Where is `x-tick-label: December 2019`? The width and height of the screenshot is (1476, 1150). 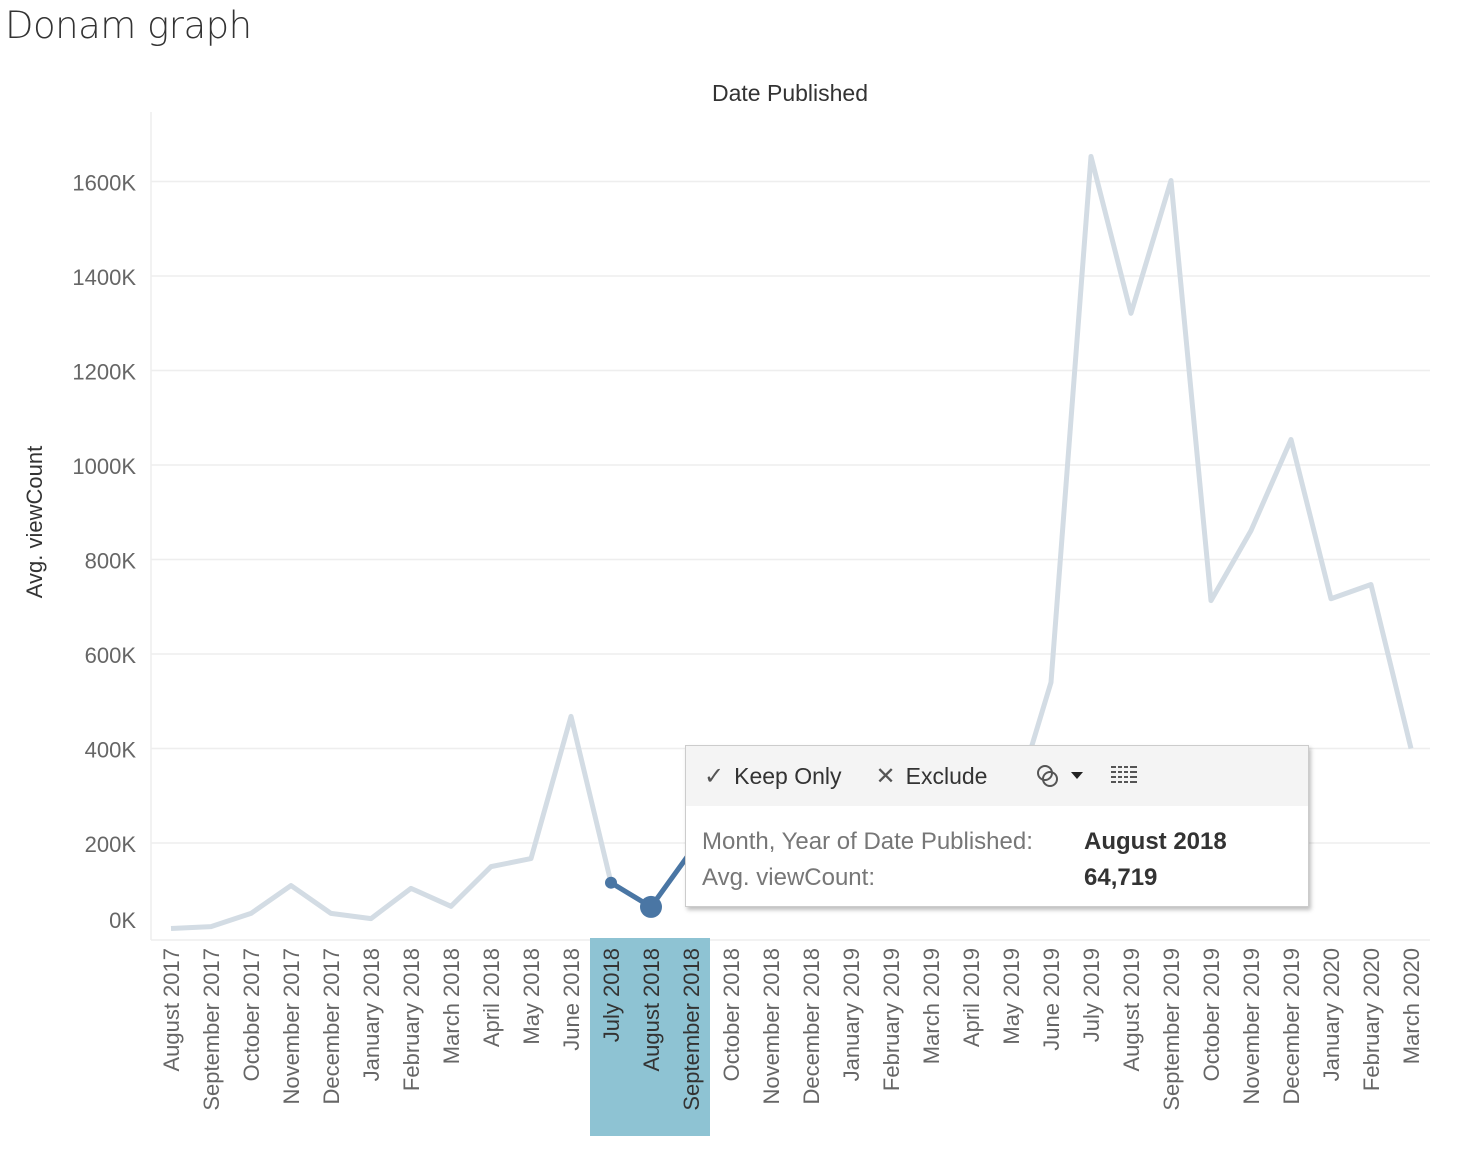
x-tick-label: December 2019 is located at coordinates (1291, 1026).